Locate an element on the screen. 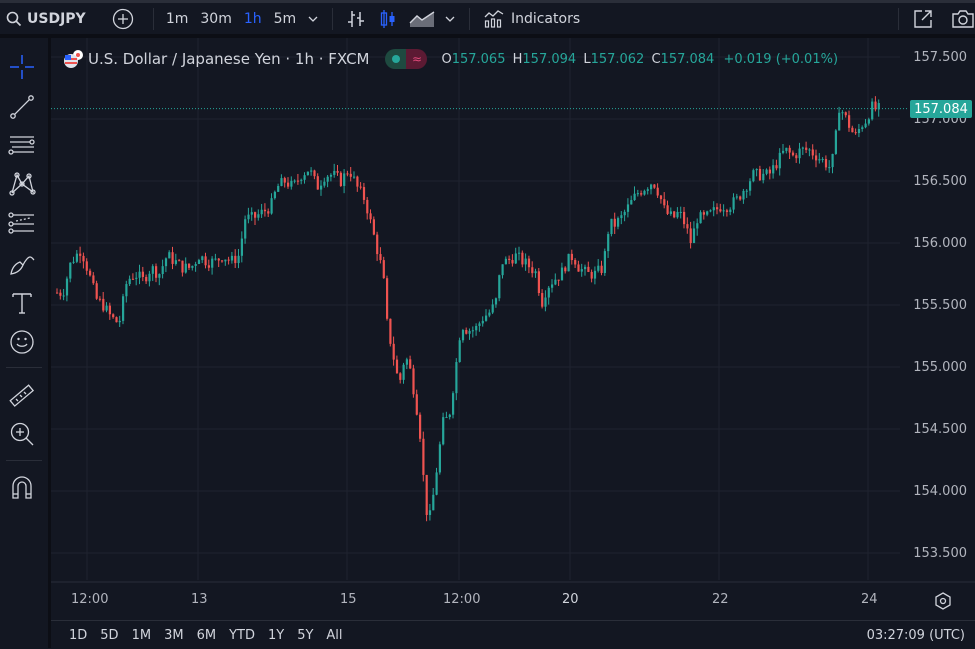 The height and width of the screenshot is (649, 975). trend-line-icon is located at coordinates (22, 107).